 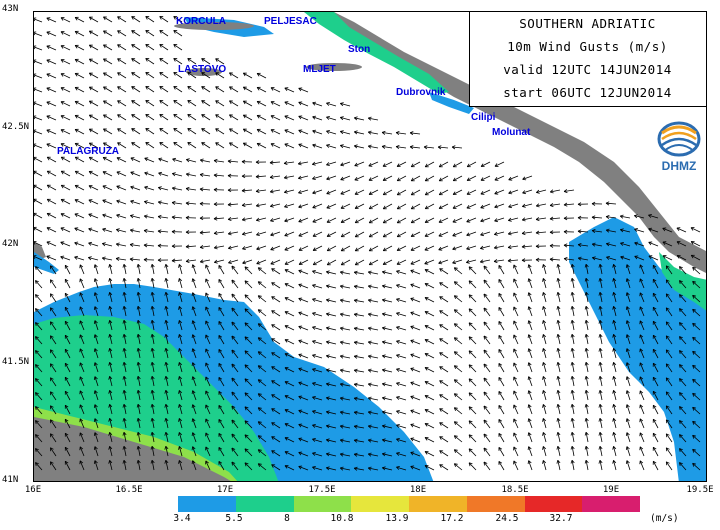 I want to click on place-label-cilipi: Cilipi, so click(x=483, y=117).